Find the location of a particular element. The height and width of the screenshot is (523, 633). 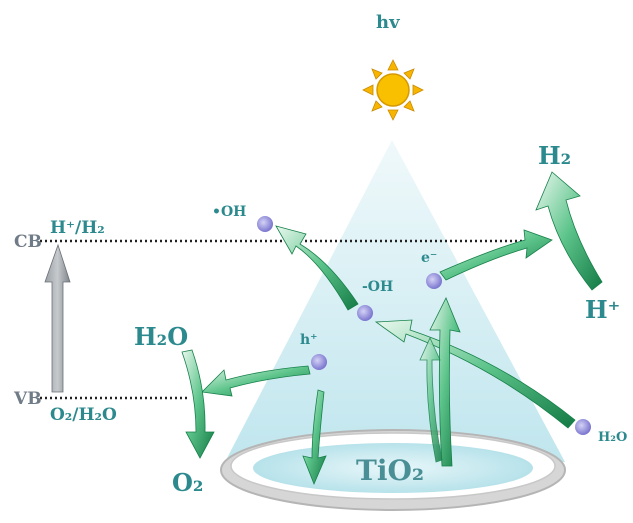

tio2-disk is located at coordinates (393, 470).